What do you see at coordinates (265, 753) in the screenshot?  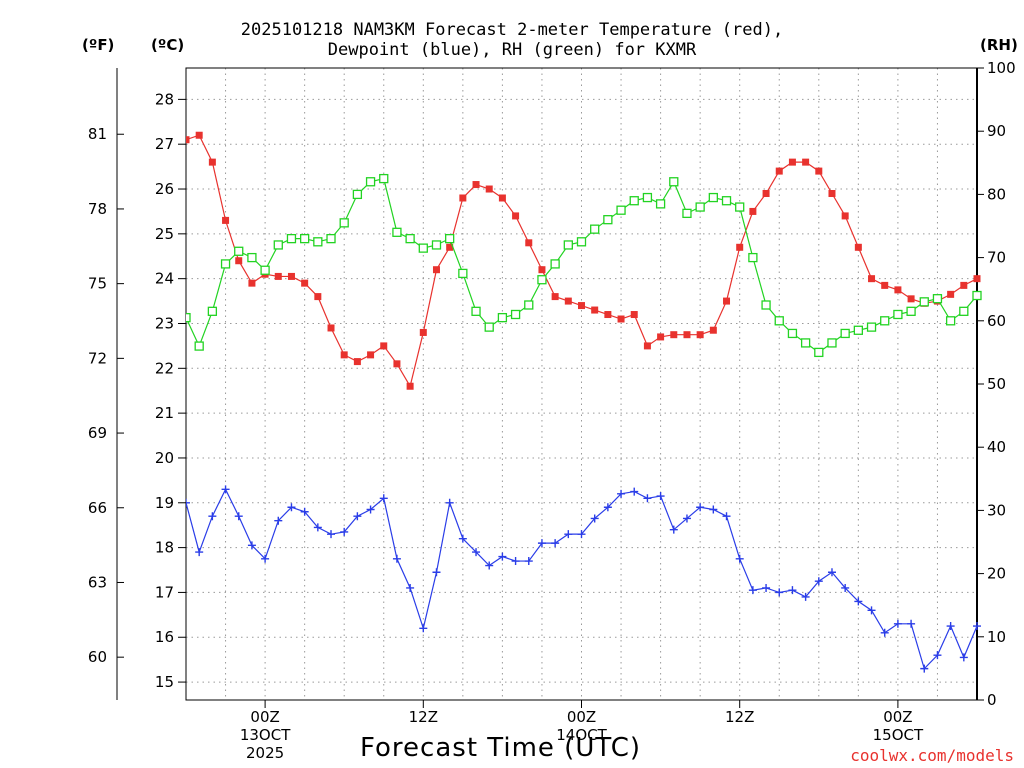 I see `time-tick-sublabel: 2025` at bounding box center [265, 753].